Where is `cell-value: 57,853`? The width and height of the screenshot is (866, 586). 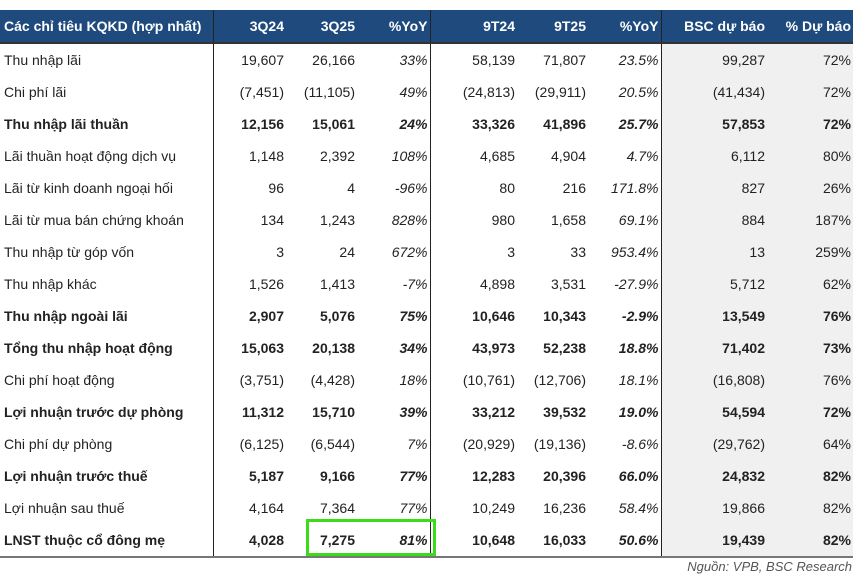 cell-value: 57,853 is located at coordinates (714, 124).